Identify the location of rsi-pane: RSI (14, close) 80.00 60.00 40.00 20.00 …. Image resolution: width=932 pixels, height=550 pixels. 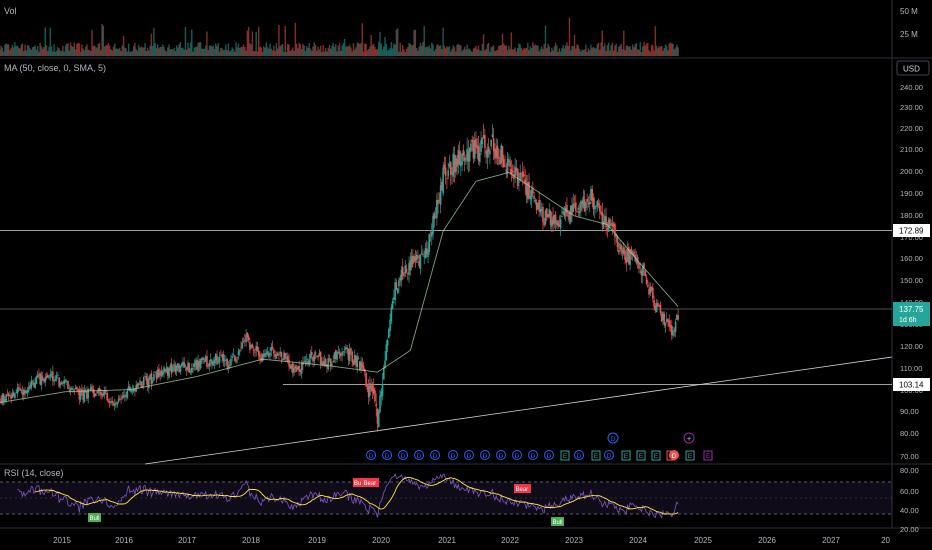
(459, 500).